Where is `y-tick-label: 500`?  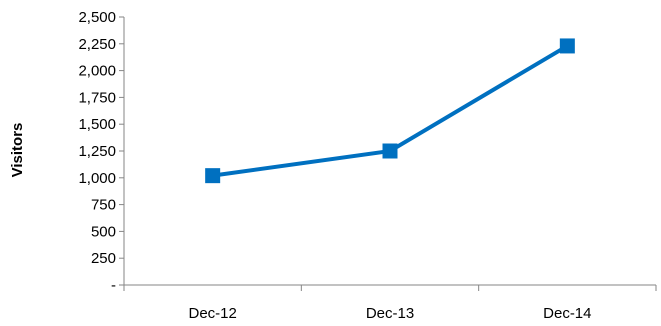
y-tick-label: 500 is located at coordinates (103, 231).